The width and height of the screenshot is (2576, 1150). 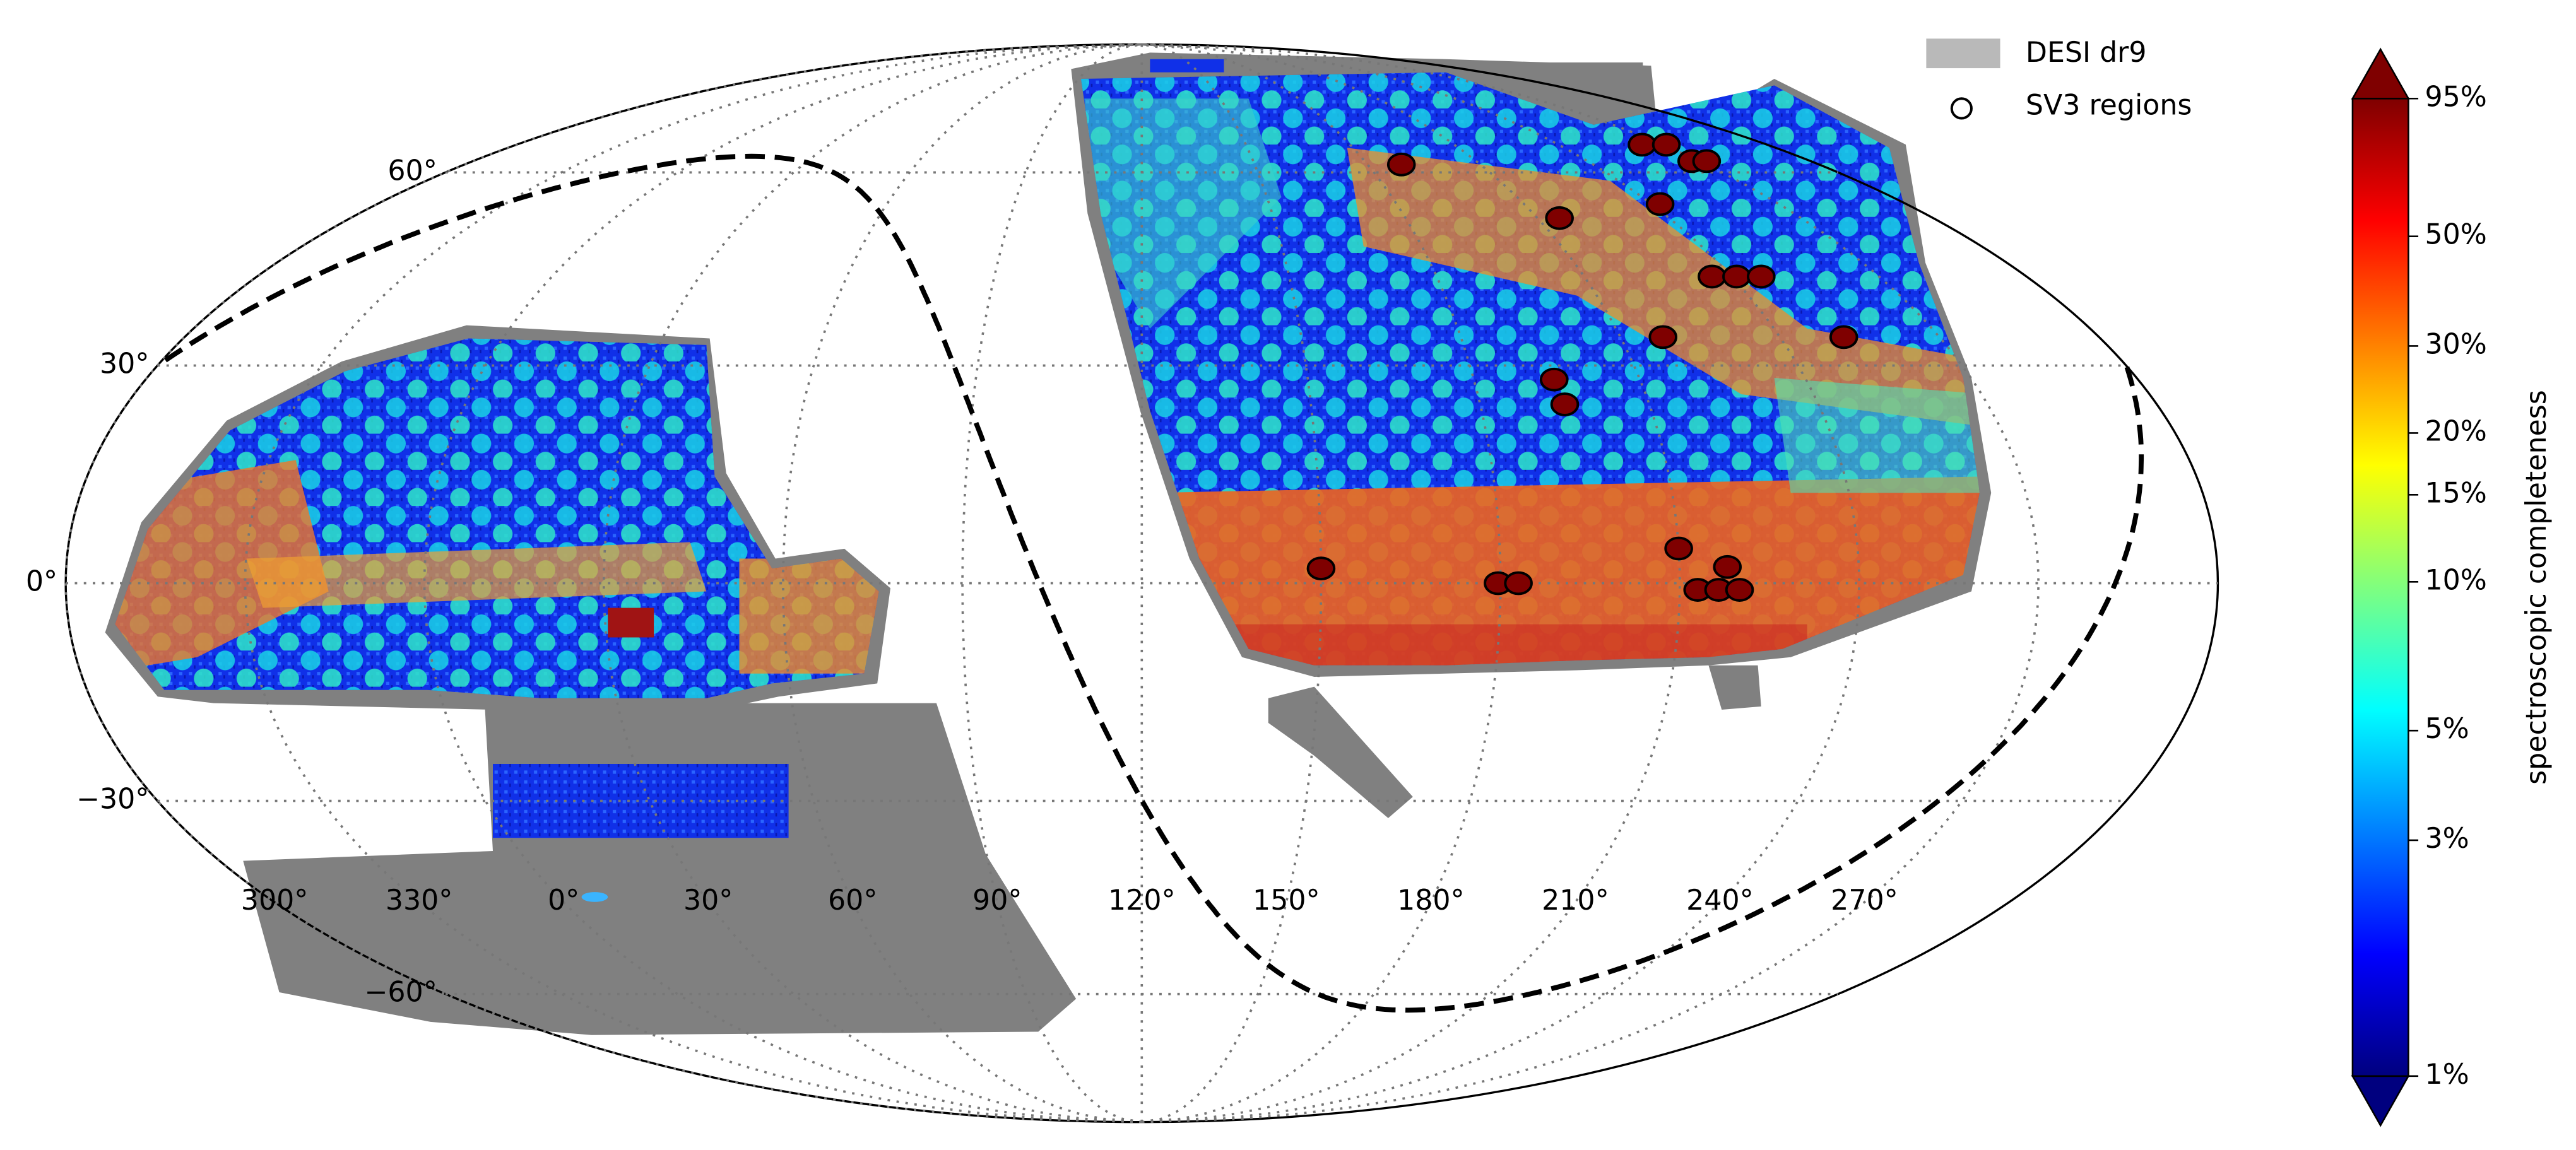 I want to click on x-tick-label: 210°, so click(x=1575, y=900).